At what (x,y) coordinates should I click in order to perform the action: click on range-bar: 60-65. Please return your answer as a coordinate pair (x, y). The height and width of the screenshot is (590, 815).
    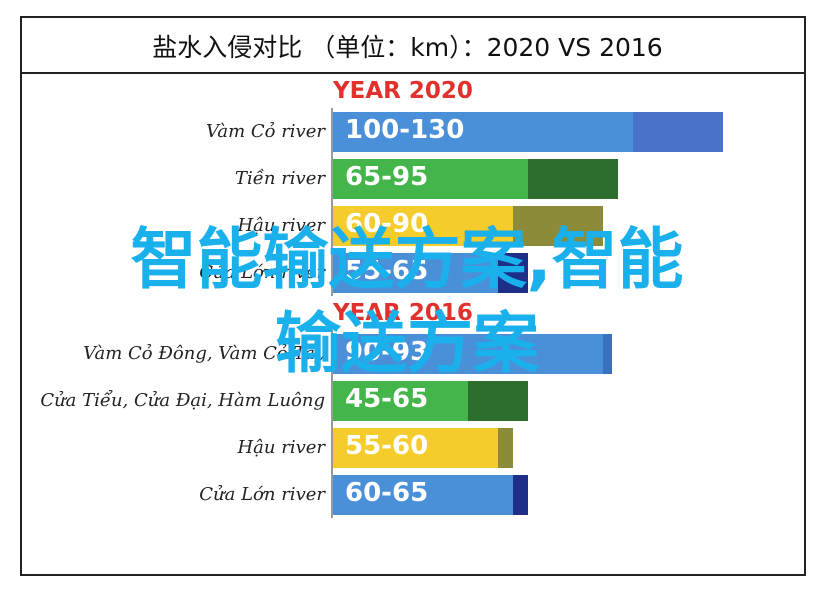
    Looking at the image, I should click on (430, 495).